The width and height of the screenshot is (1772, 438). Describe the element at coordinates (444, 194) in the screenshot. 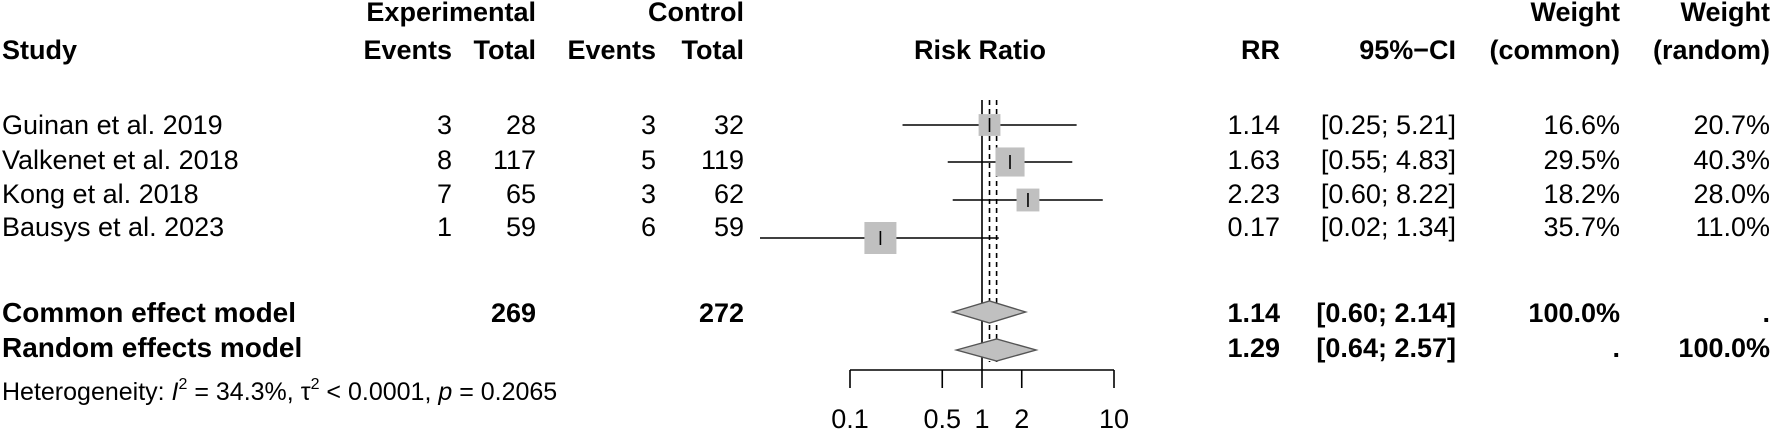

I see `exp-events: 7` at that location.